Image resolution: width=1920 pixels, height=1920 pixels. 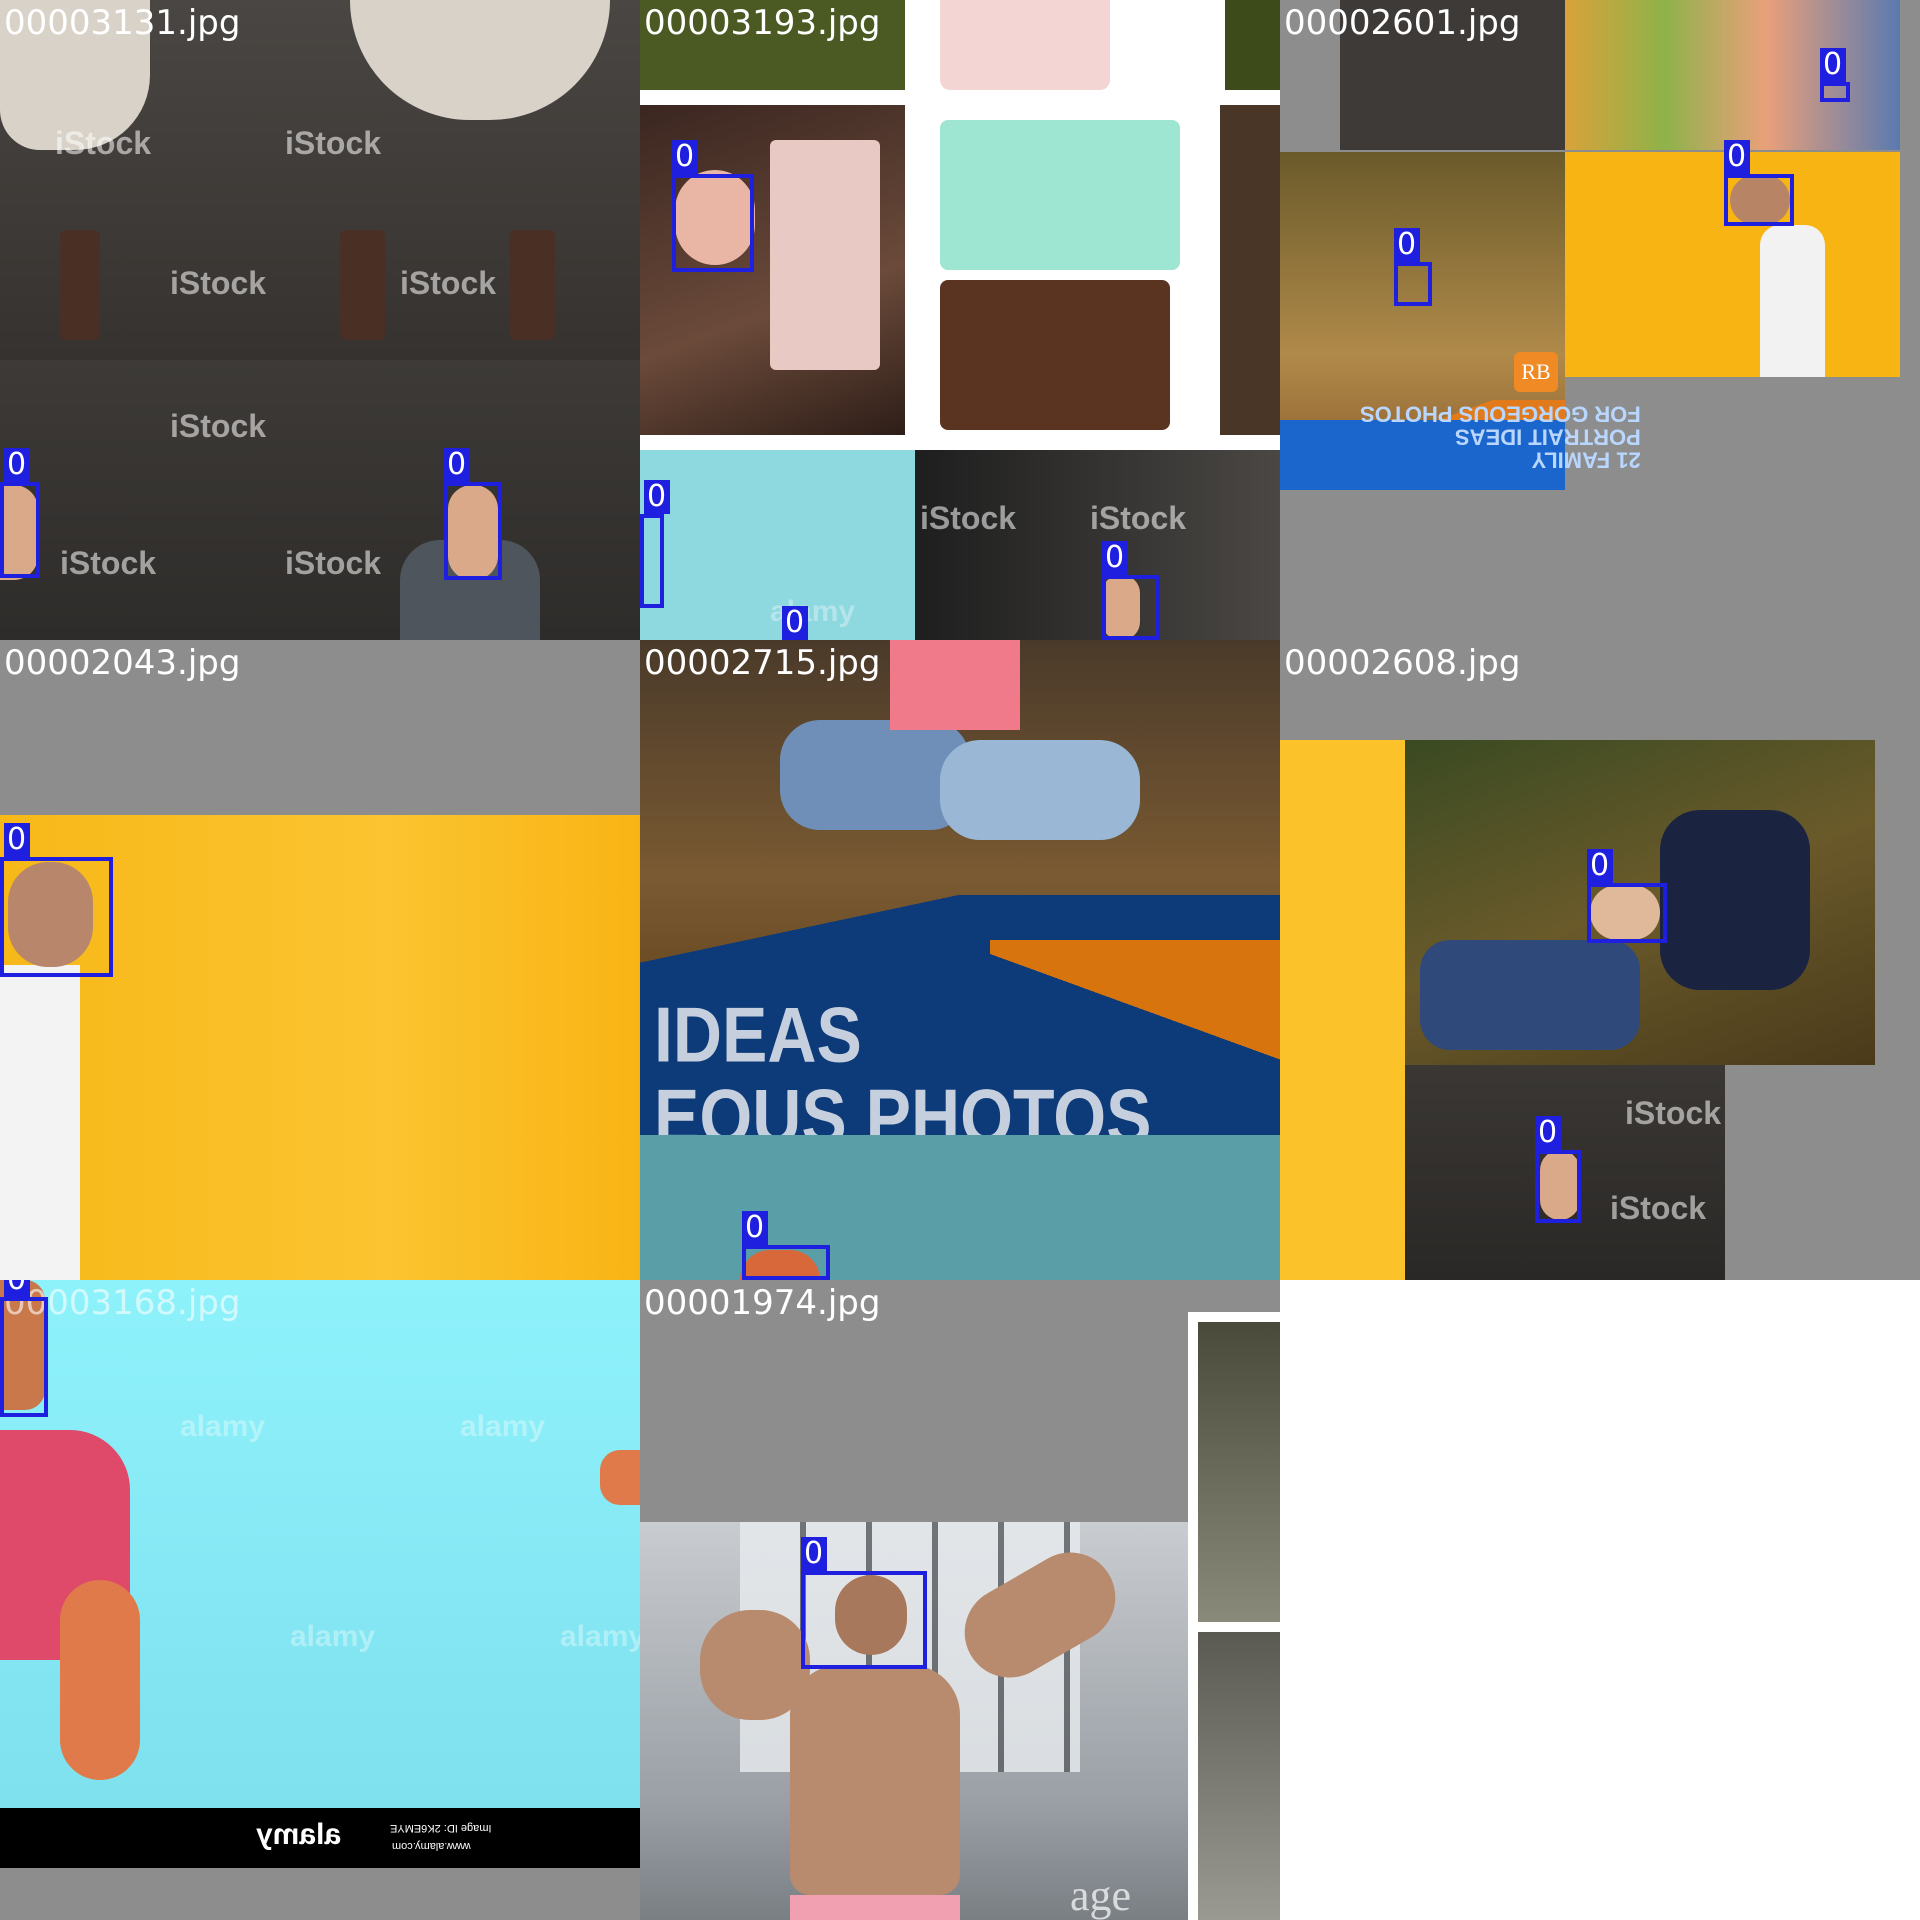 What do you see at coordinates (1732, 75) in the screenshot?
I see `indian-kids-collage` at bounding box center [1732, 75].